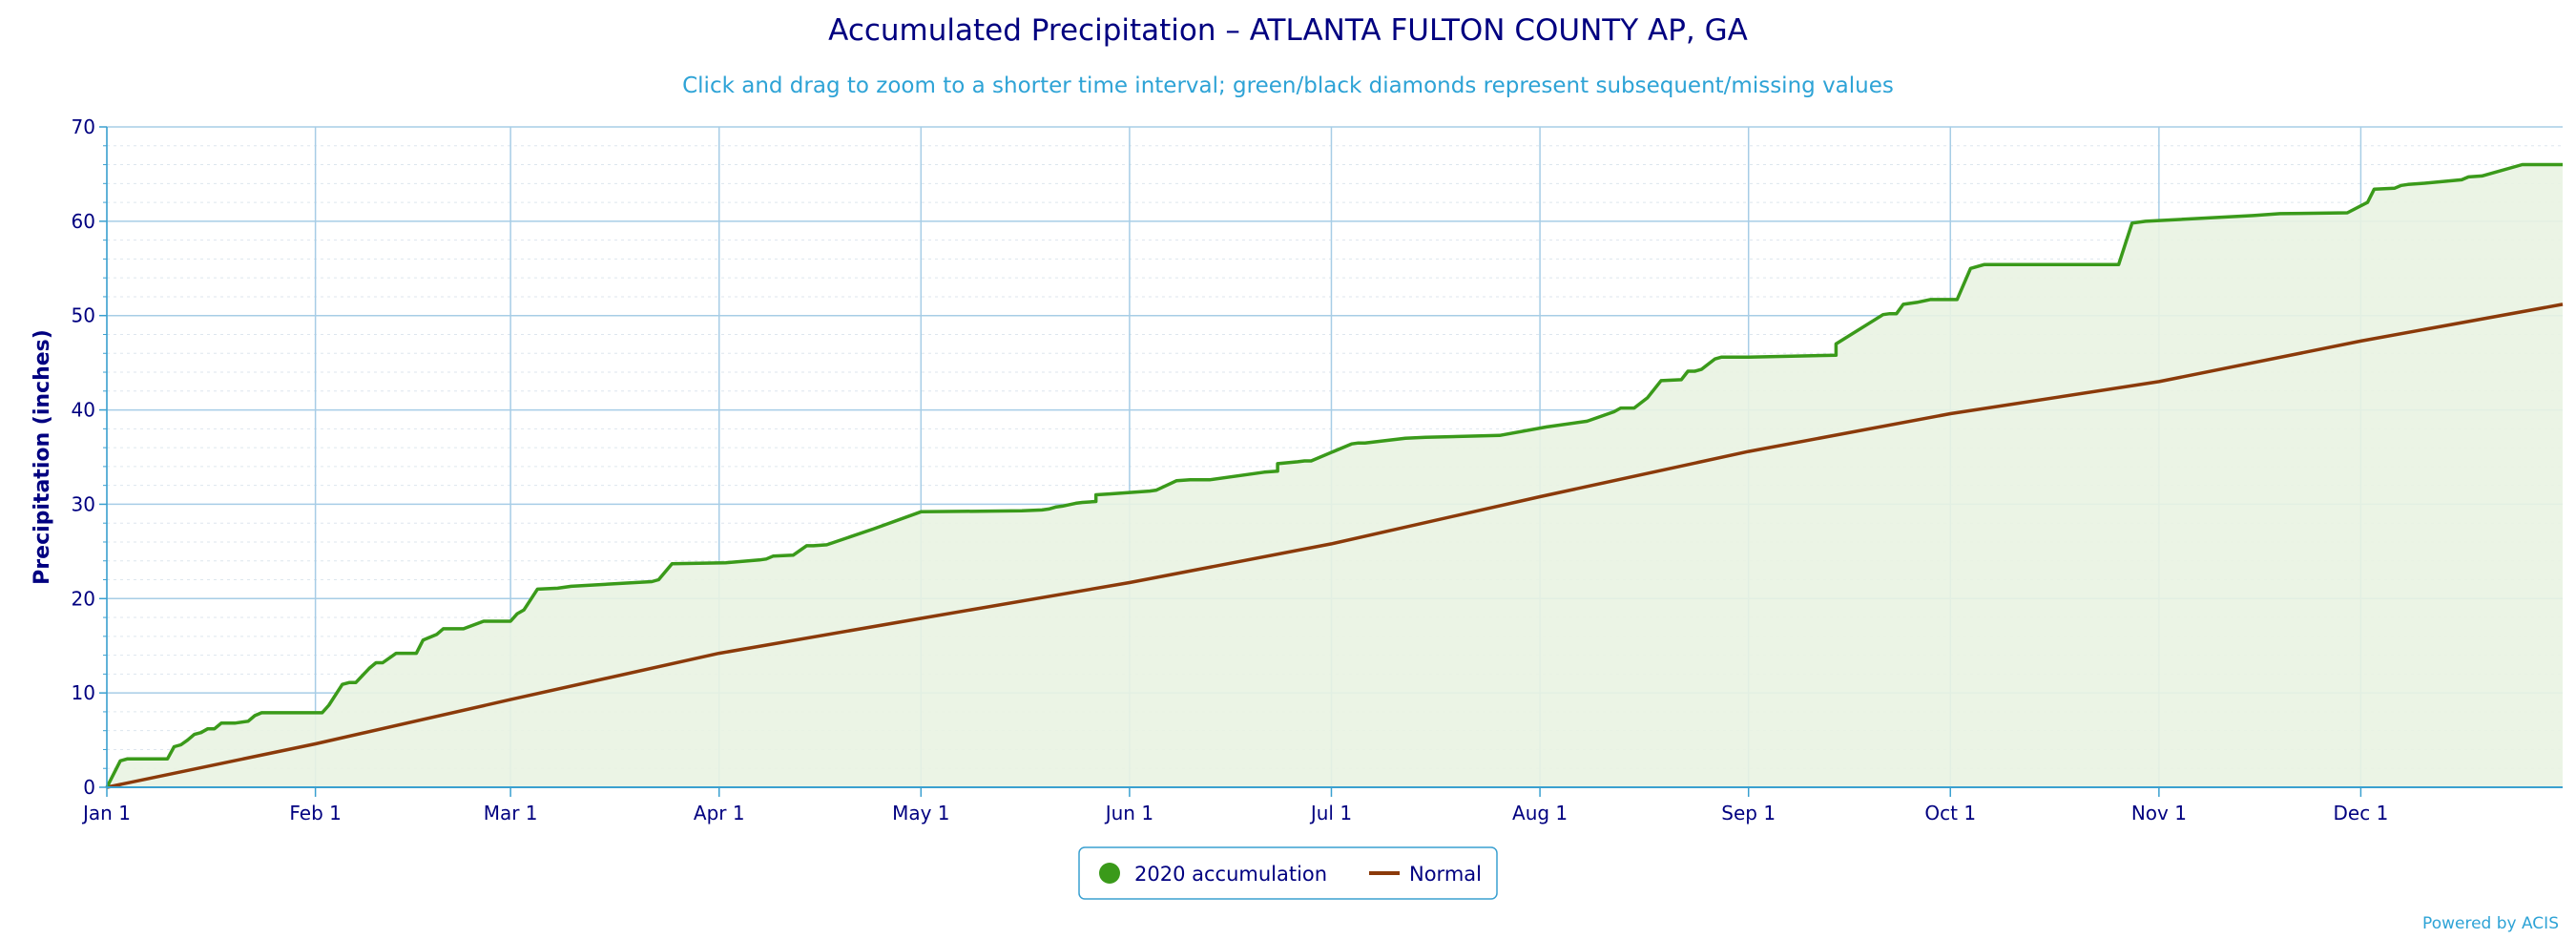  I want to click on y-tick-label: 10, so click(83, 692).